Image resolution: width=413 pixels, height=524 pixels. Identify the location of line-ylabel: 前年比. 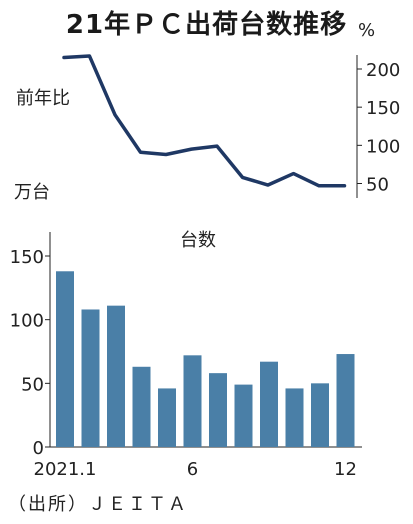
(43, 98).